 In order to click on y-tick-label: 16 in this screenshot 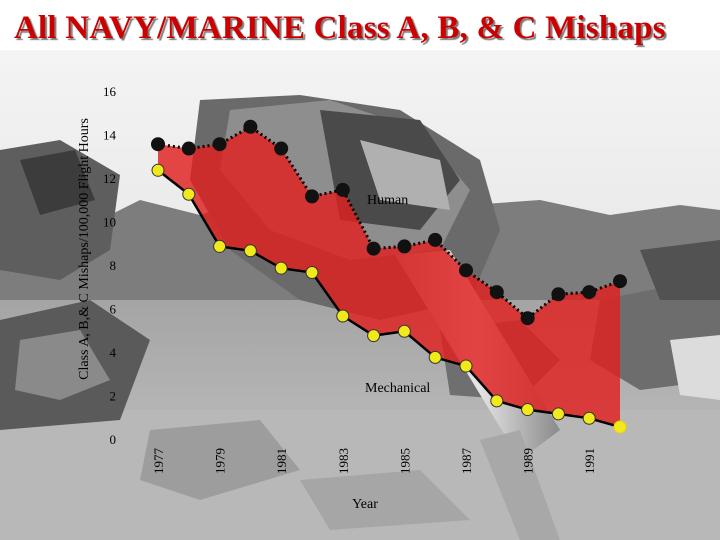, I will do `click(110, 91)`.